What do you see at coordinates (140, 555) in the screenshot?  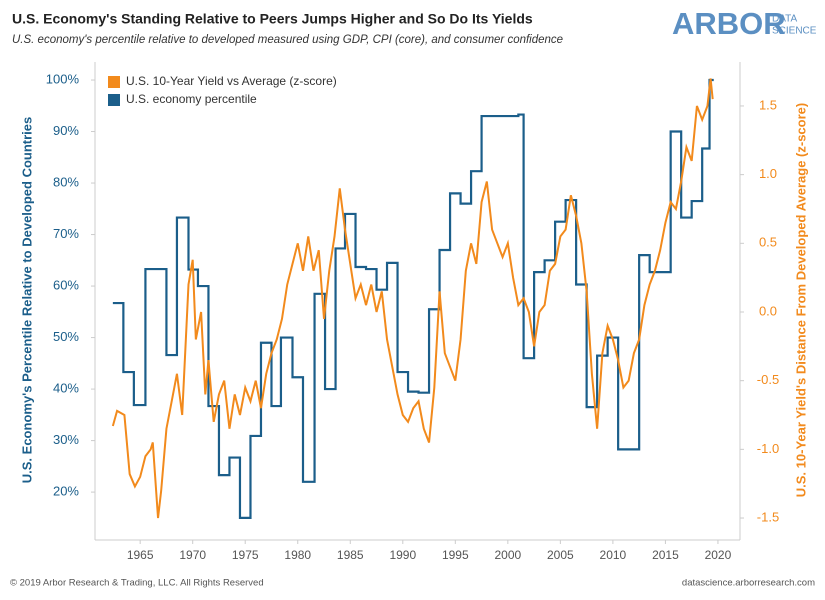 I see `x-tick-label: 1965` at bounding box center [140, 555].